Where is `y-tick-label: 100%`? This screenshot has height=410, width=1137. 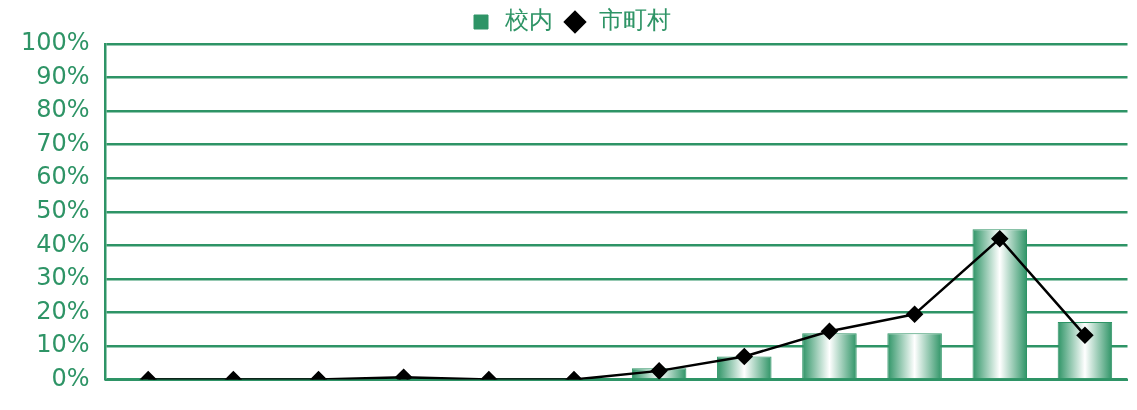
y-tick-label: 100% is located at coordinates (55, 42).